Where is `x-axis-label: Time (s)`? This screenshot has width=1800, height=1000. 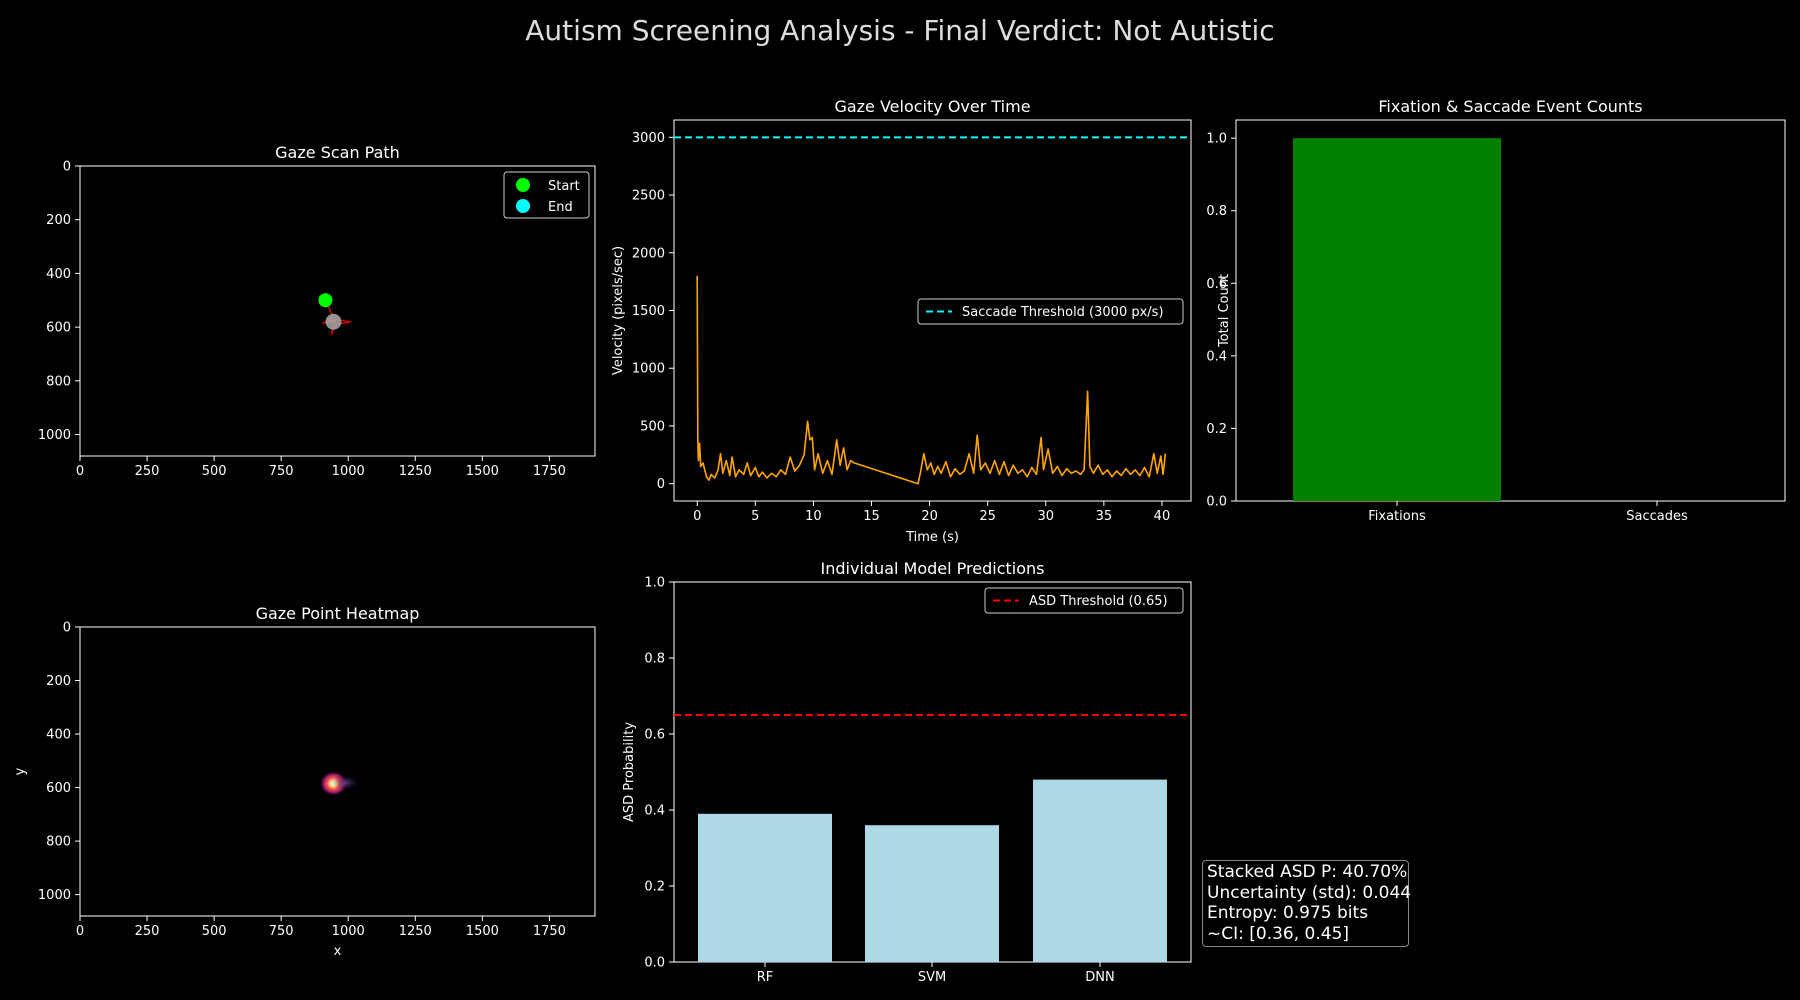 x-axis-label: Time (s) is located at coordinates (932, 537).